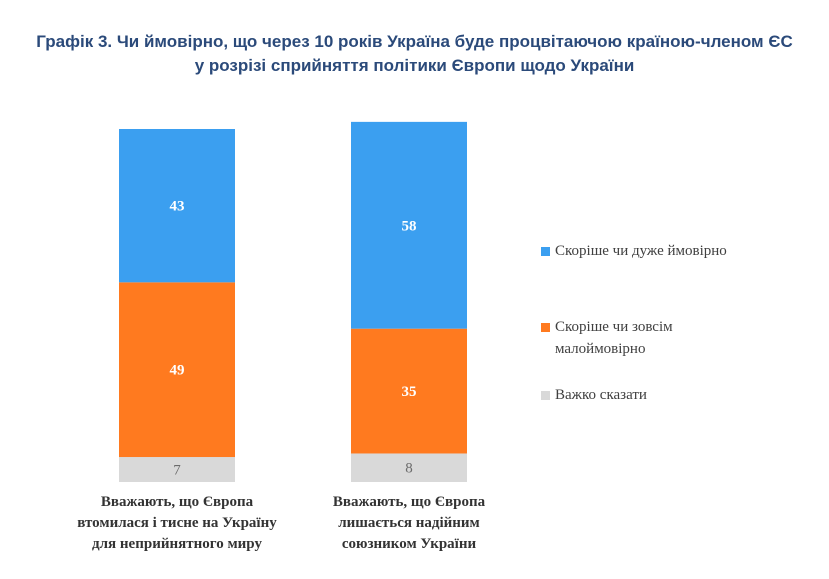  I want to click on category-label-1-line-2: втомилася і тисне на Україну, so click(177, 523).